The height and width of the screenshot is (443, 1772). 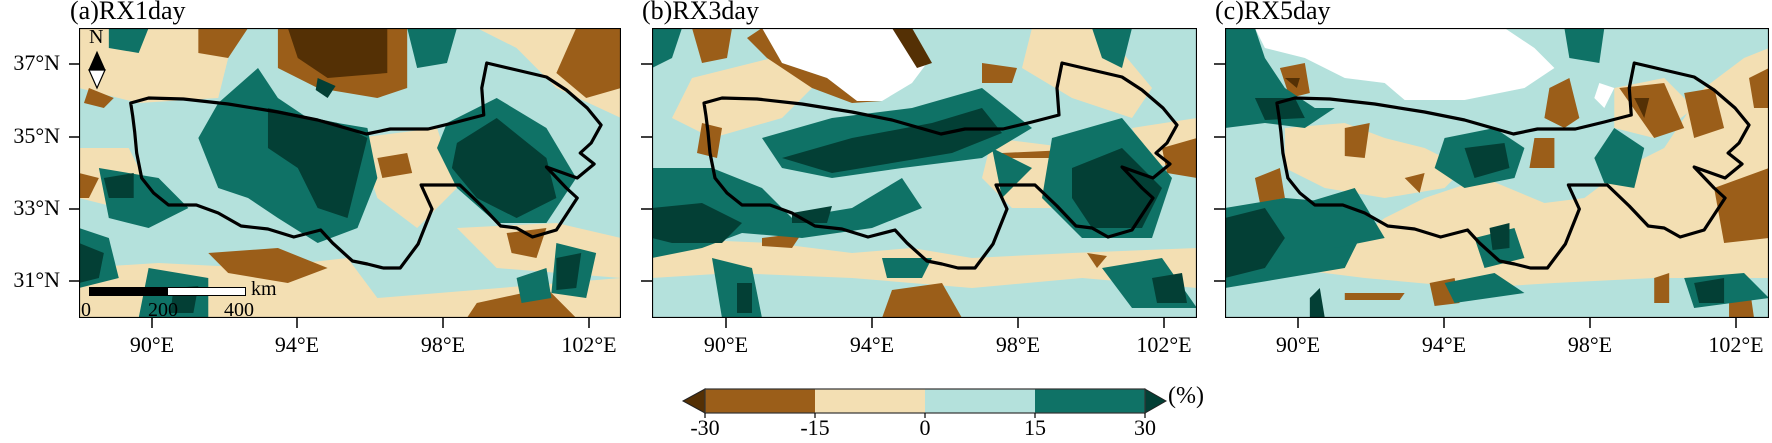 I want to click on scale-bar-unit: km, so click(x=264, y=289).